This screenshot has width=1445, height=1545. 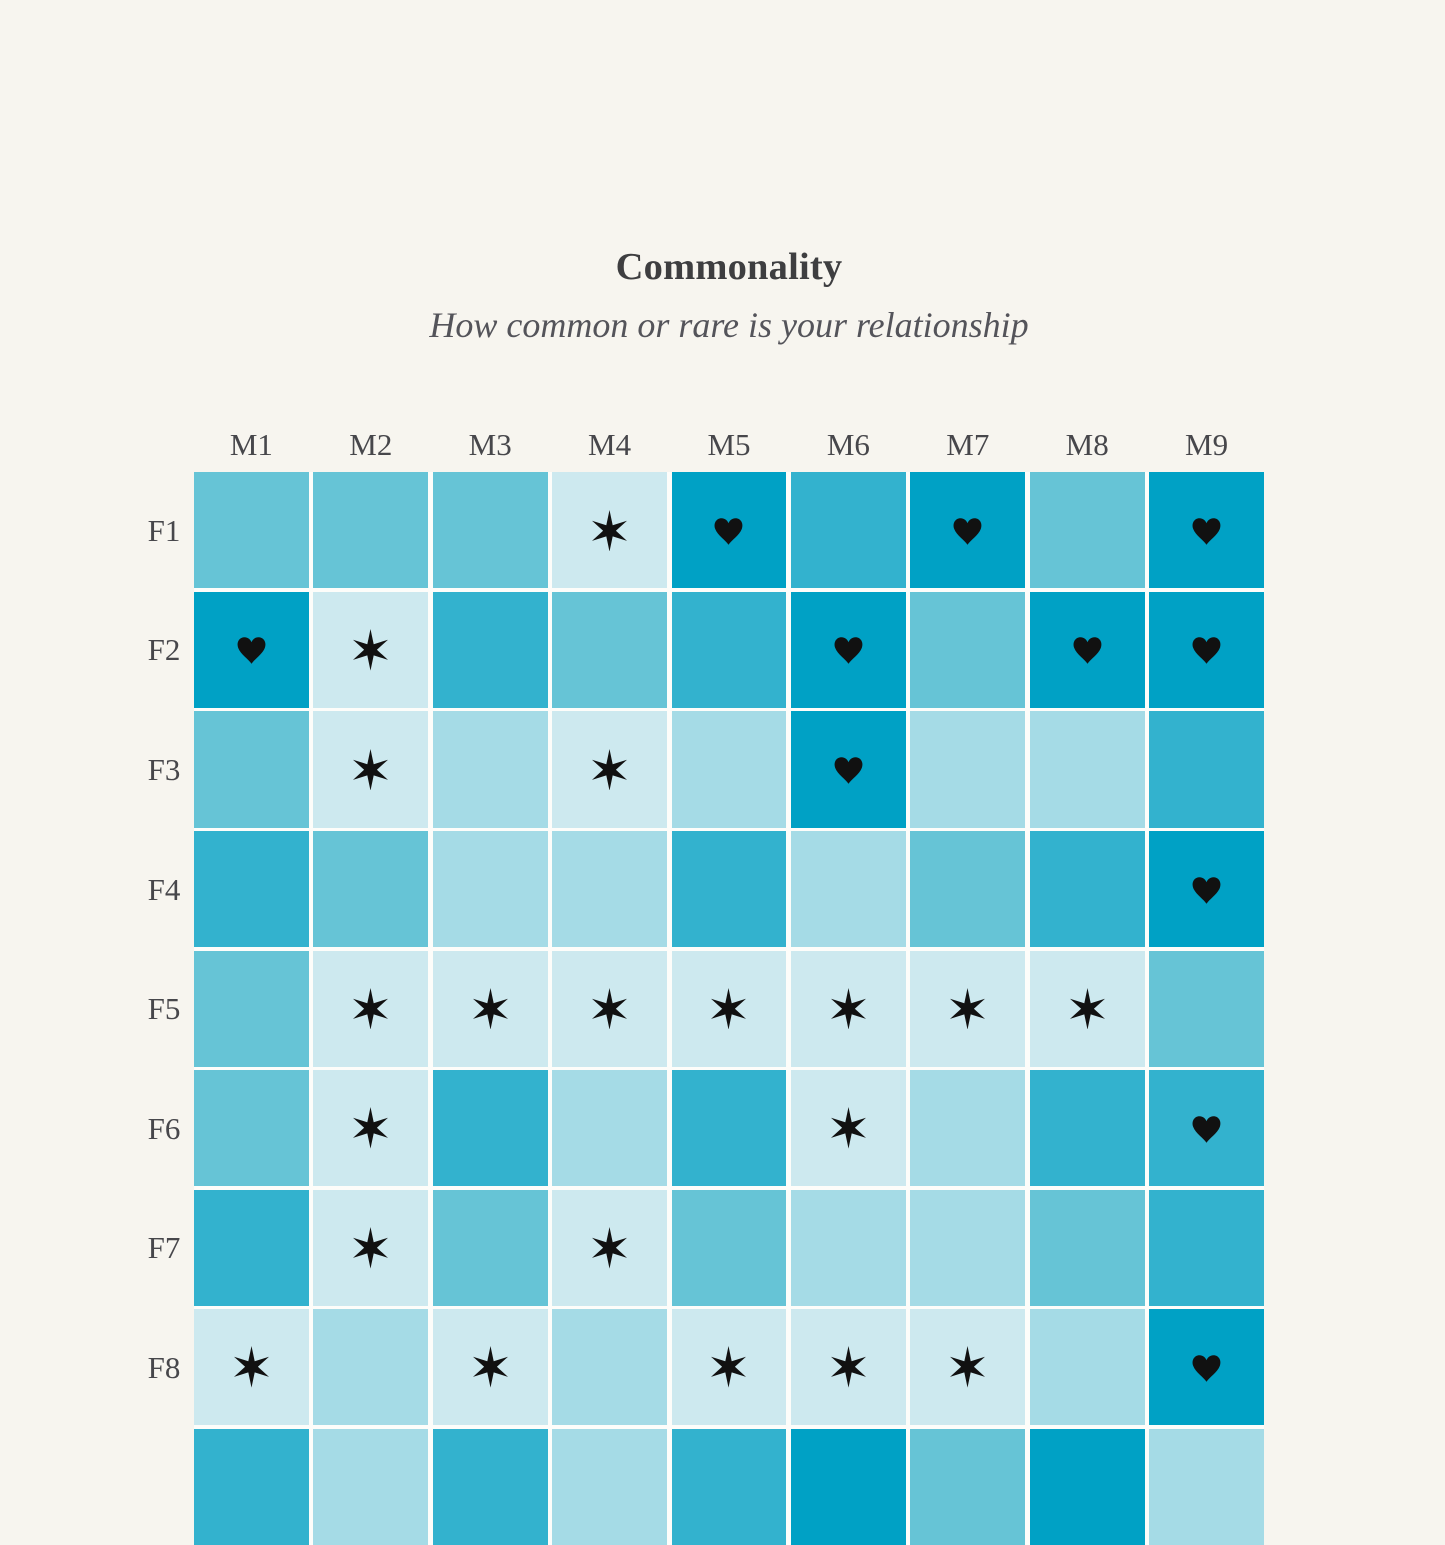 What do you see at coordinates (1087, 444) in the screenshot?
I see `col-label-M8: M8` at bounding box center [1087, 444].